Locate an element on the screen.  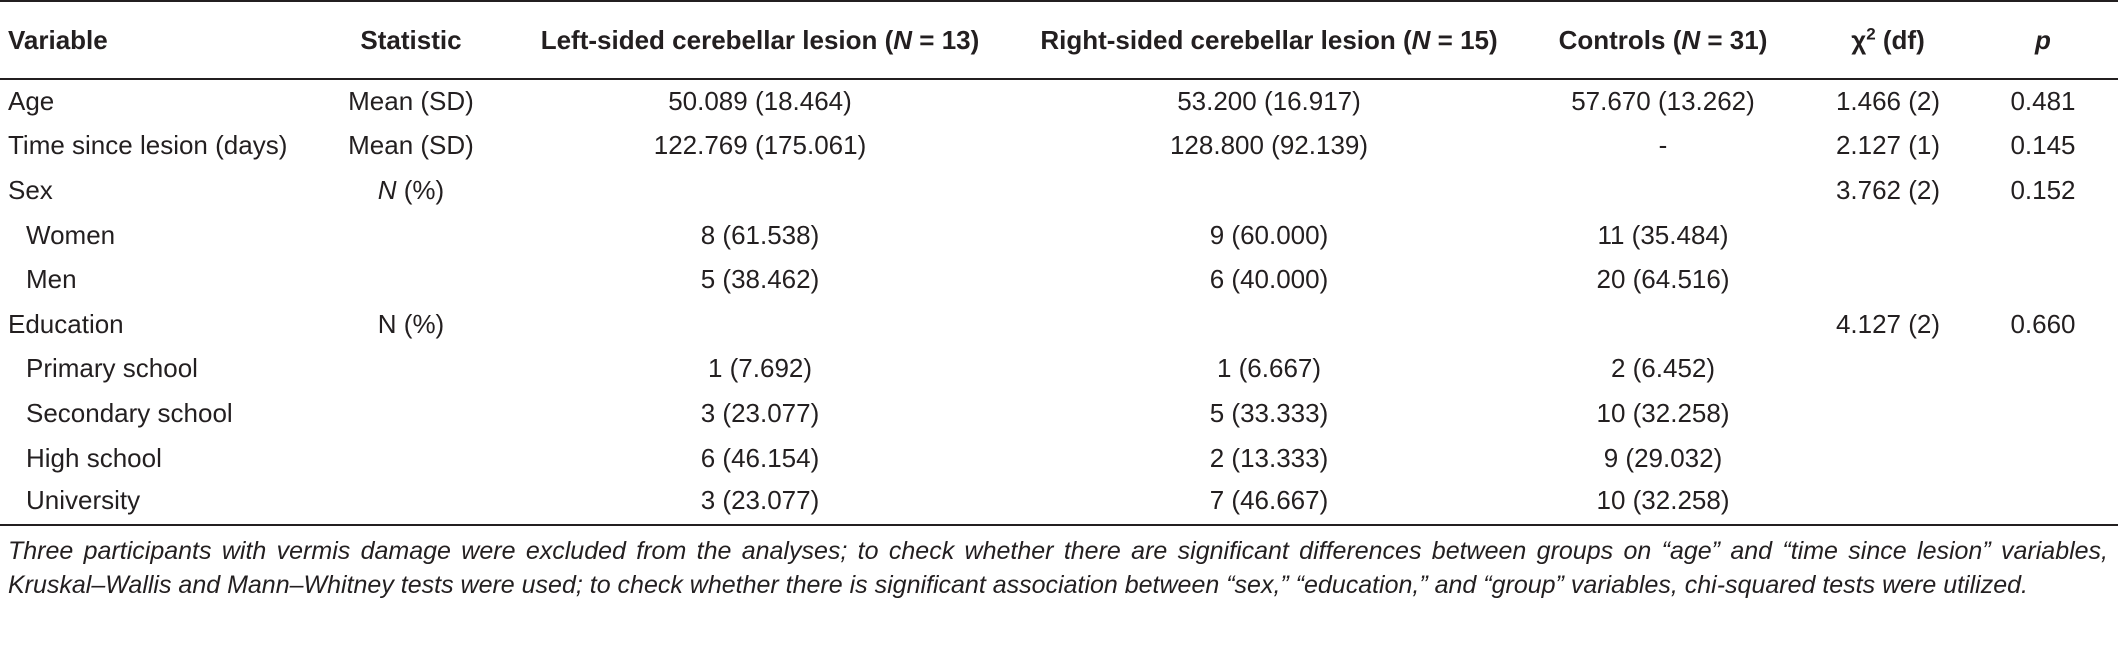
cell-chi: 3.762 (2) is located at coordinates (1888, 189).